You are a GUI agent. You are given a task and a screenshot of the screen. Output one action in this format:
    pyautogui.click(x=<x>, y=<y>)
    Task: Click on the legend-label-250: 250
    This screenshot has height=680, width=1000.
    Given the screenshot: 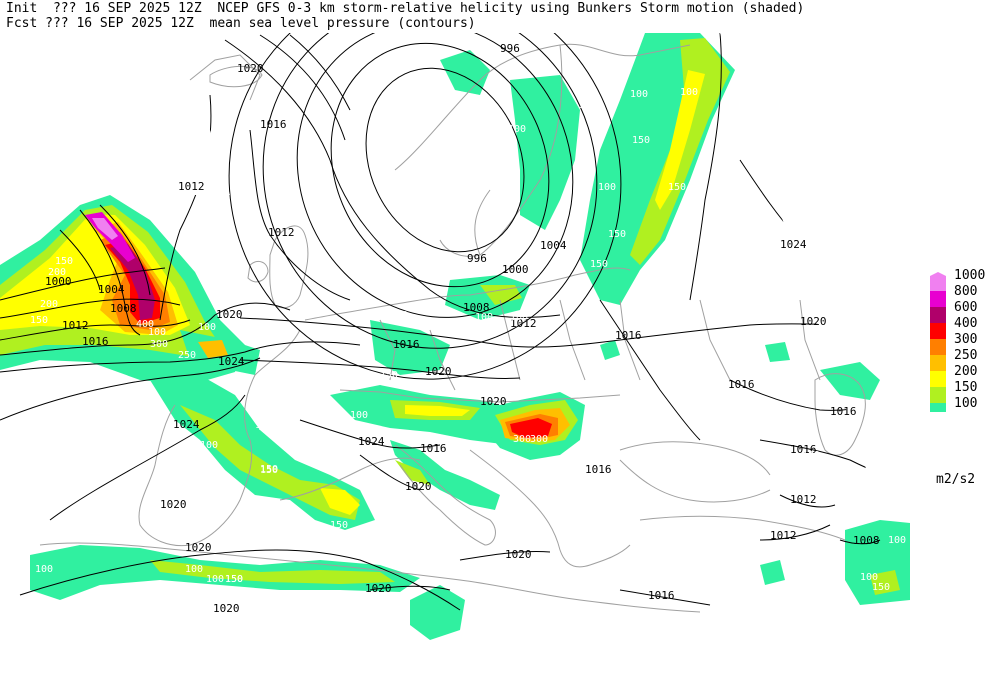 What is the action you would take?
    pyautogui.click(x=966, y=355)
    